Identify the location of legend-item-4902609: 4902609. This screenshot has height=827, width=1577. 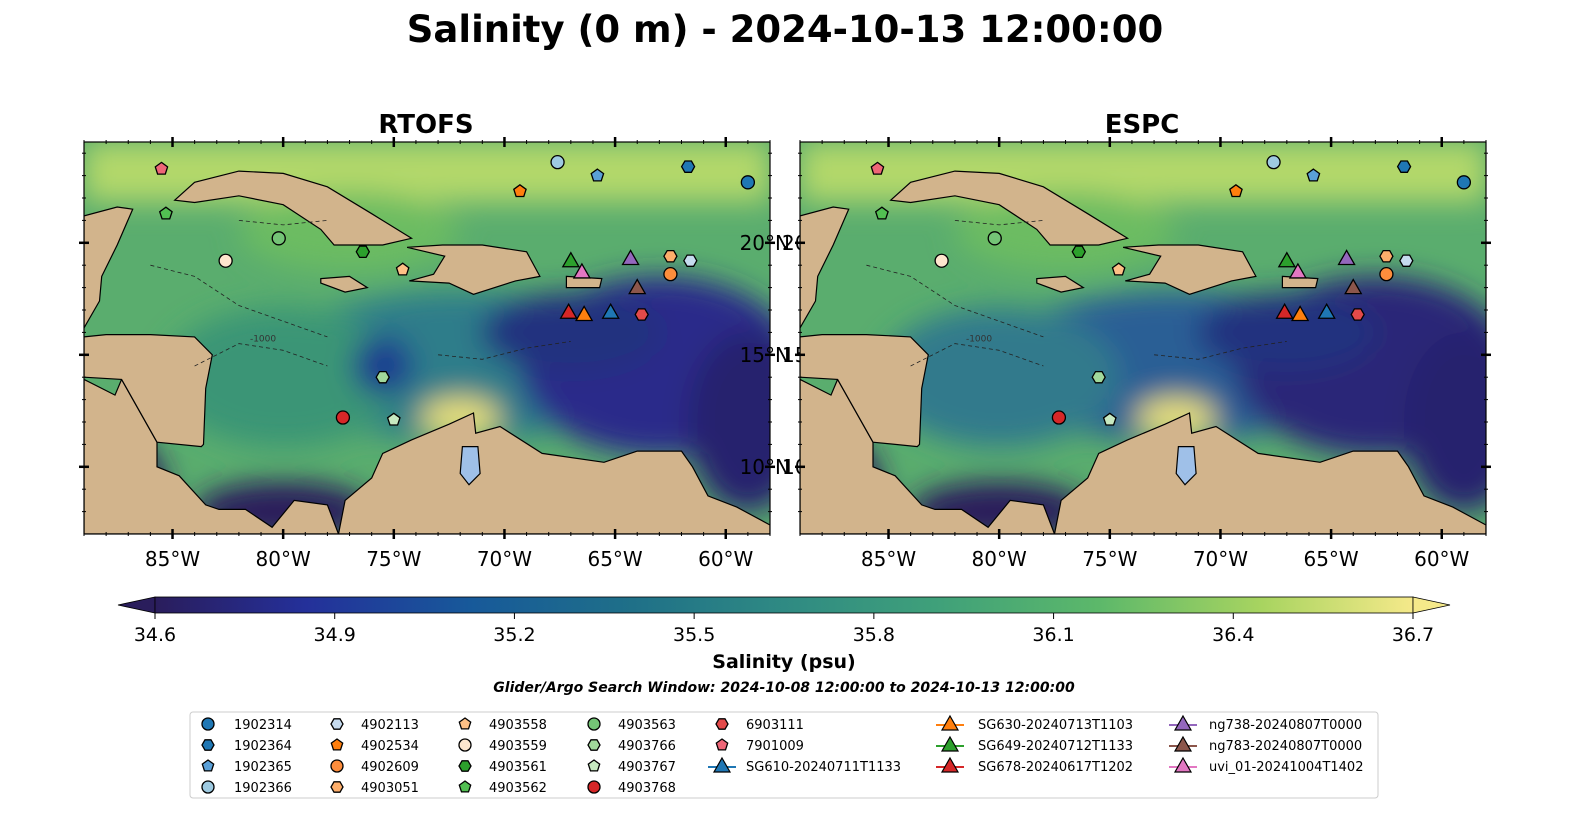
(374, 767).